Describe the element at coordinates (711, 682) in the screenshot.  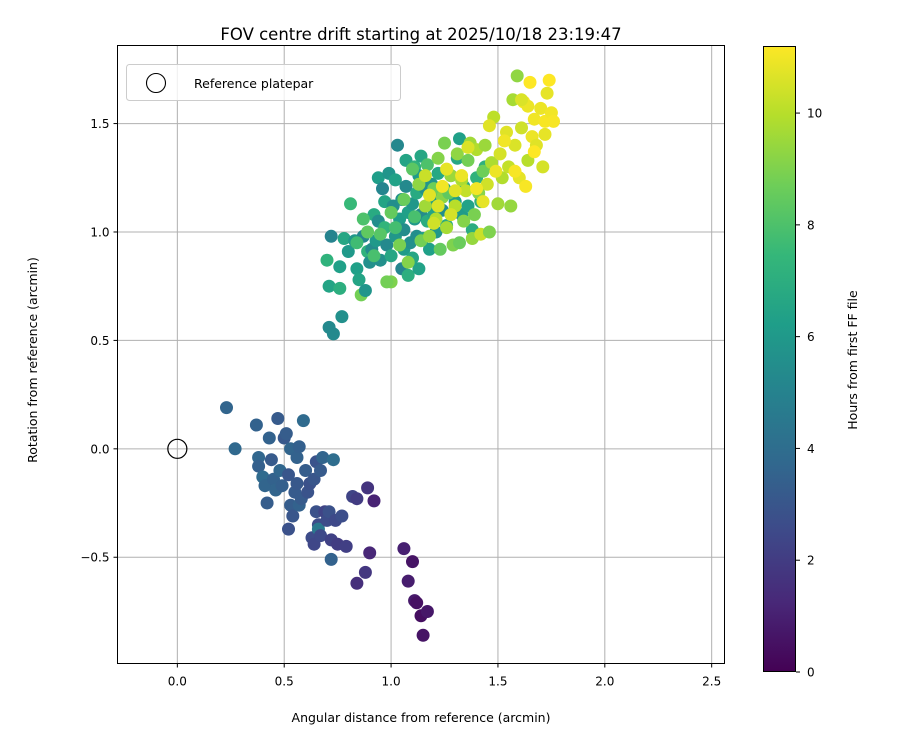
I see `x-tick-label: 2.5` at that location.